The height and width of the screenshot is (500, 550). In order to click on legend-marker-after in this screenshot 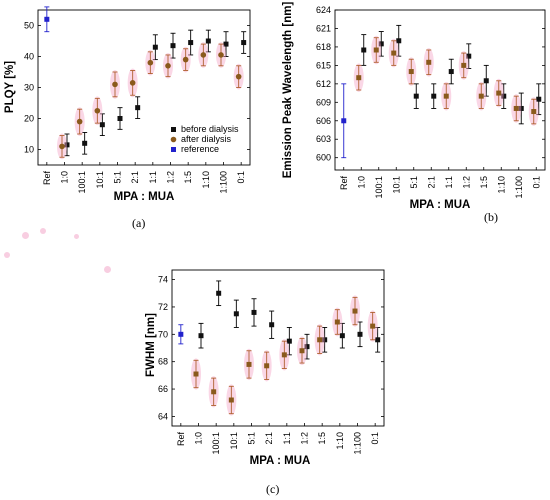, I will do `click(173, 139)`.